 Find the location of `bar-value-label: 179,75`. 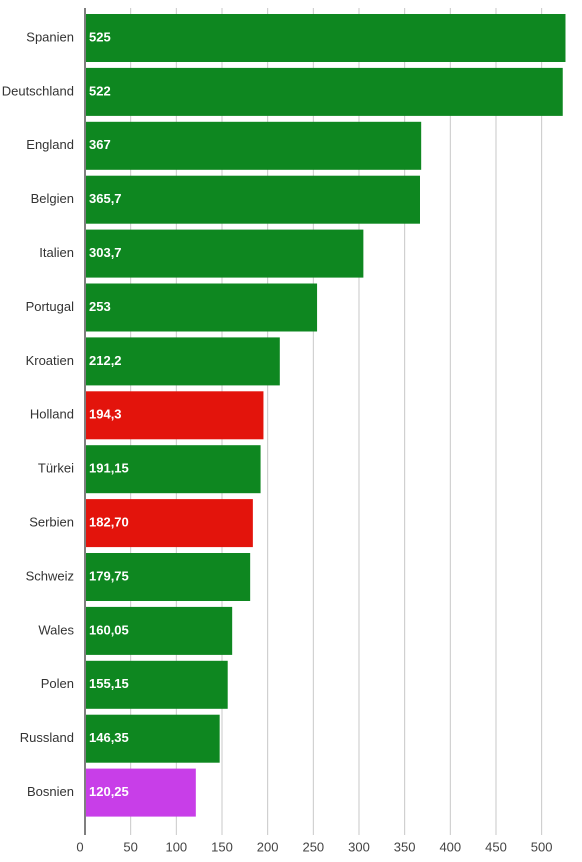

bar-value-label: 179,75 is located at coordinates (109, 575).